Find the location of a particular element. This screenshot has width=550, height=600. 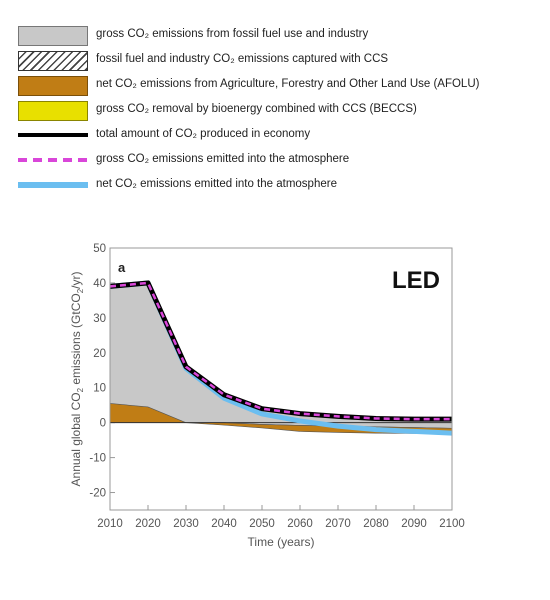

legend-line-total is located at coordinates (53, 135).